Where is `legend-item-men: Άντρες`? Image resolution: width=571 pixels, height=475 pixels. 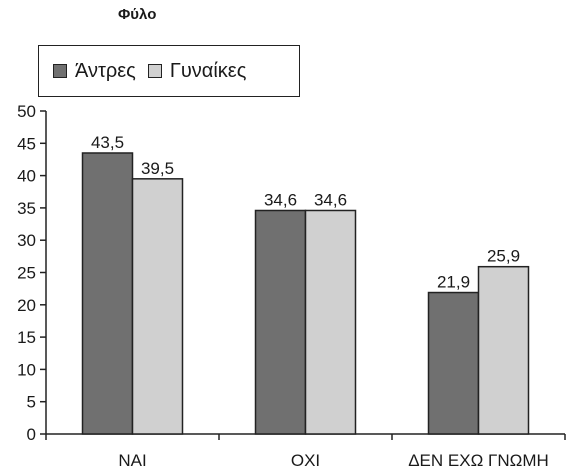
legend-item-men: Άντρες is located at coordinates (94, 71).